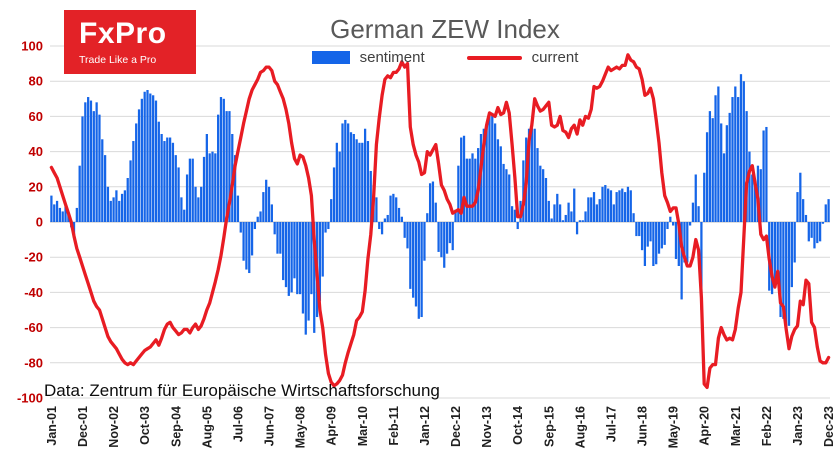 This screenshot has height=470, width=835. What do you see at coordinates (114, 427) in the screenshot?
I see `svg-text: Nov-02` at bounding box center [114, 427].